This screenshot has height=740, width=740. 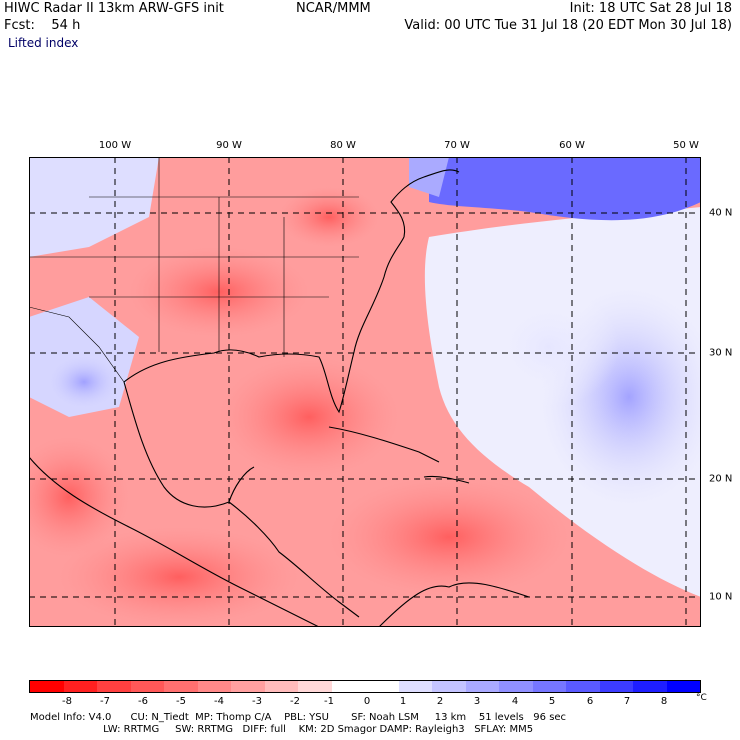 What do you see at coordinates (367, 701) in the screenshot?
I see `colorbar-tick: 0` at bounding box center [367, 701].